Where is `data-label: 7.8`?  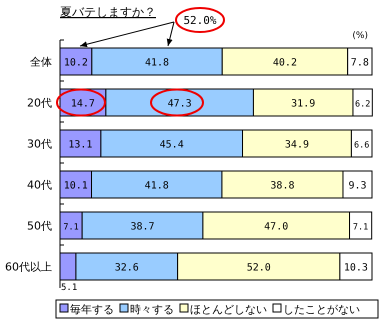
data-label: 7.8 is located at coordinates (359, 63).